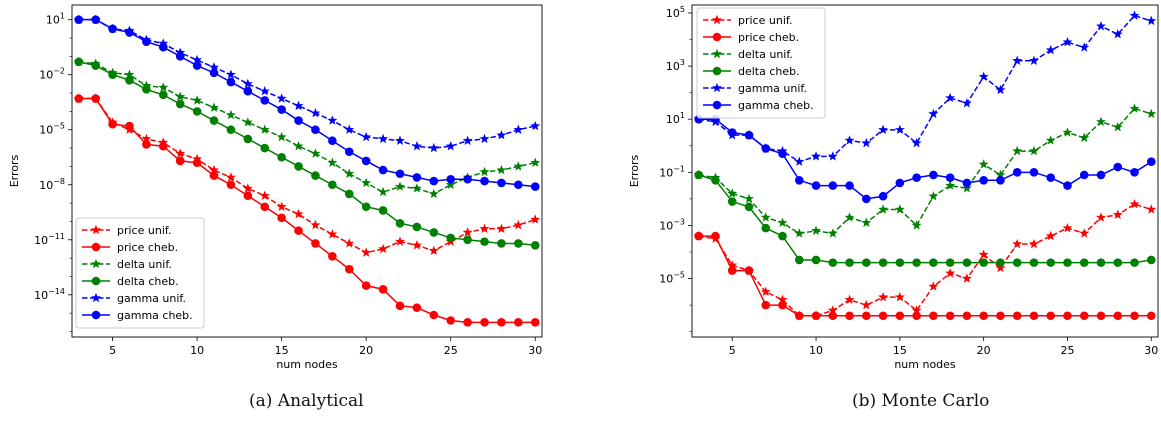 This screenshot has height=430, width=1161. What do you see at coordinates (675, 65) in the screenshot?
I see `y-tick-label: 10³` at bounding box center [675, 65].